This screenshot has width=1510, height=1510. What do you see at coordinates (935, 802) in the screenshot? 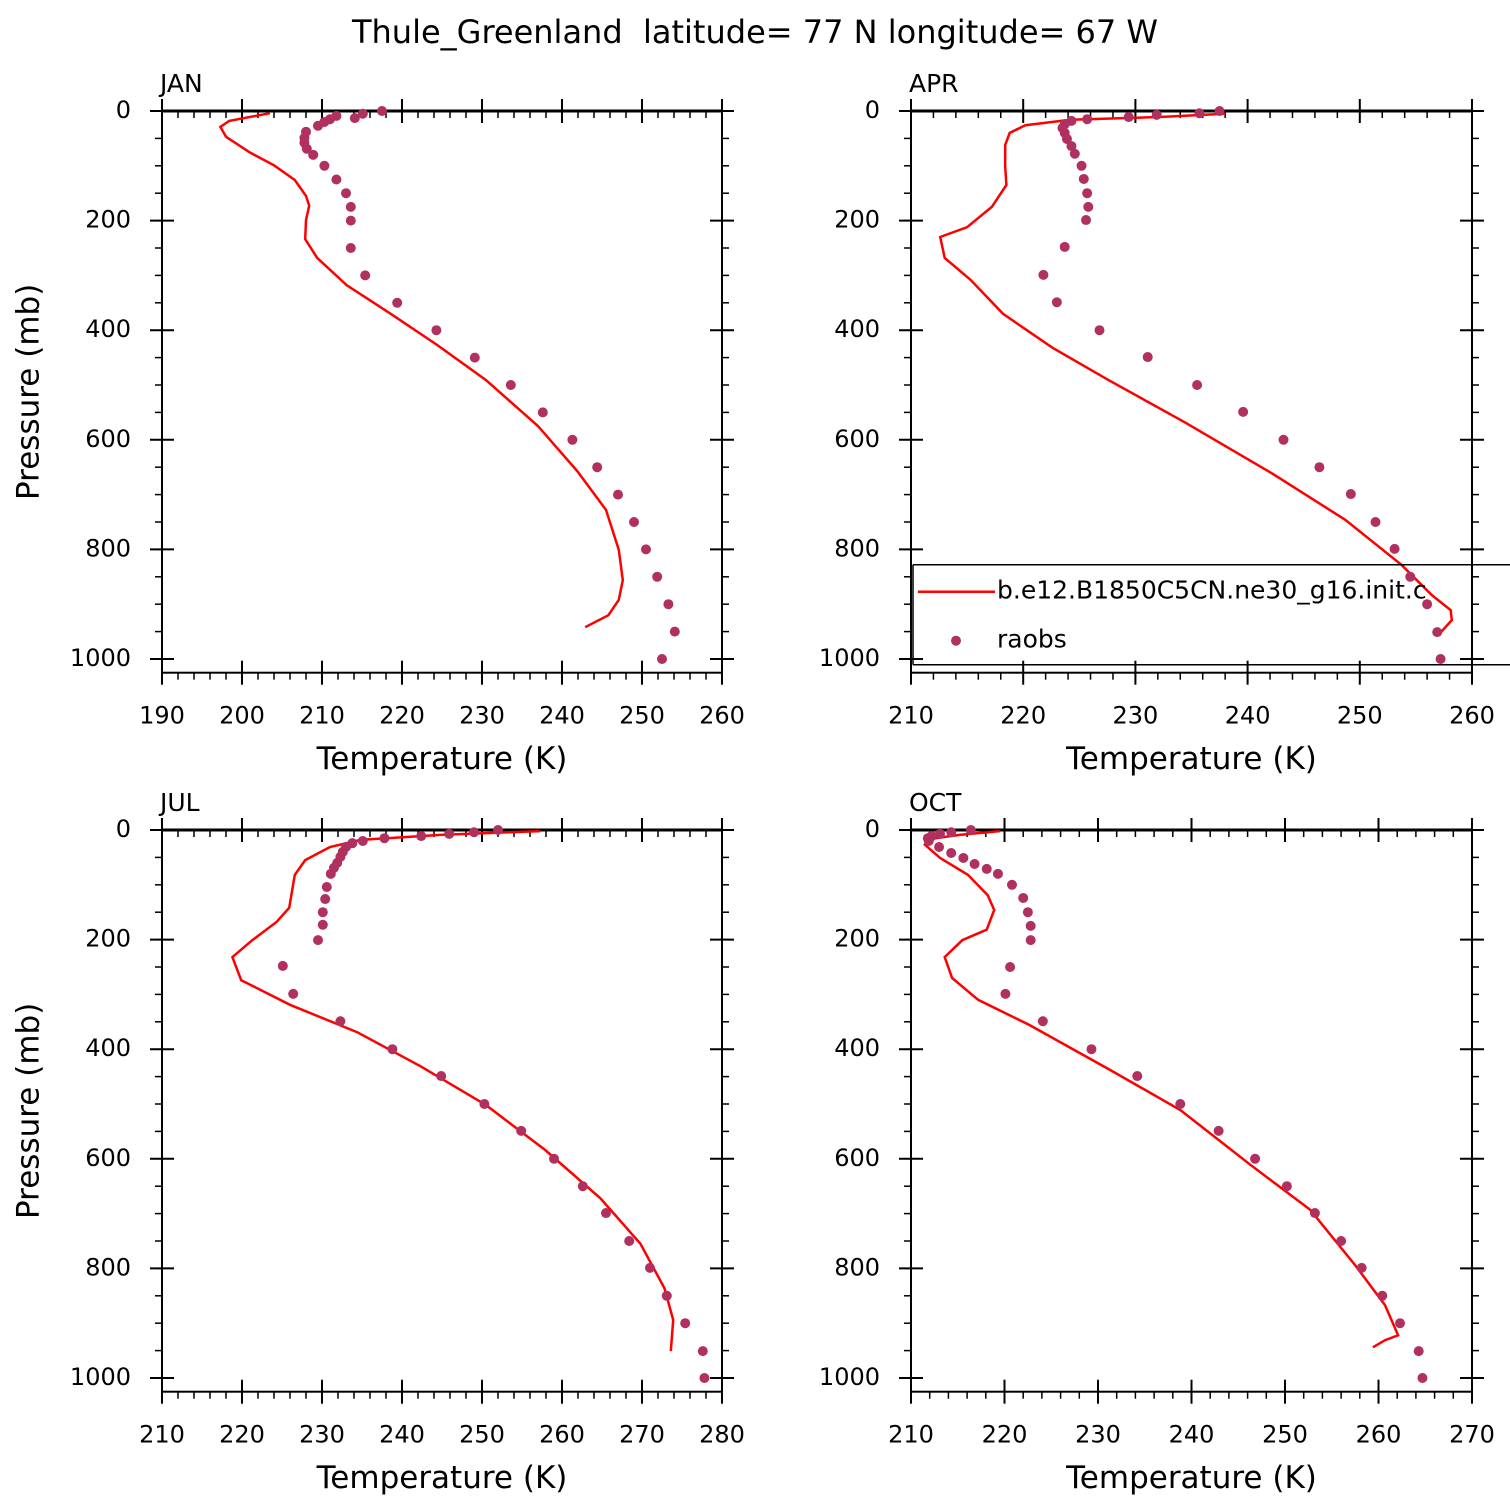
I see `panel-title: OCT` at bounding box center [935, 802].